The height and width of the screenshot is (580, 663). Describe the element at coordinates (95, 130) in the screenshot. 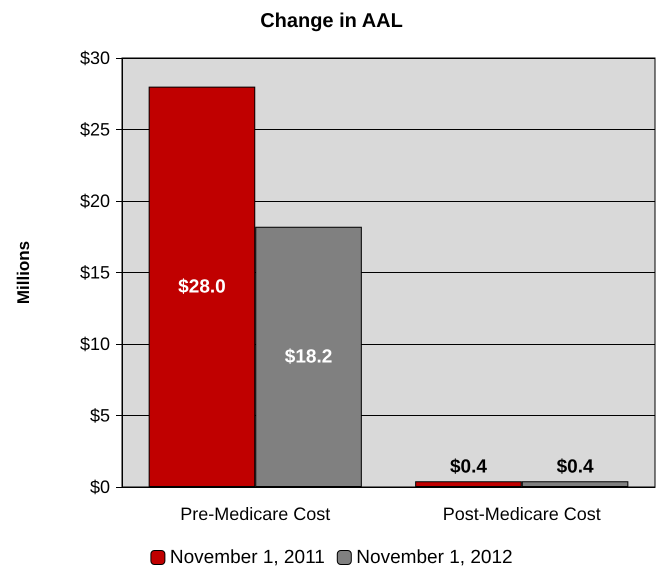

I see `y-tick-label: $25` at that location.